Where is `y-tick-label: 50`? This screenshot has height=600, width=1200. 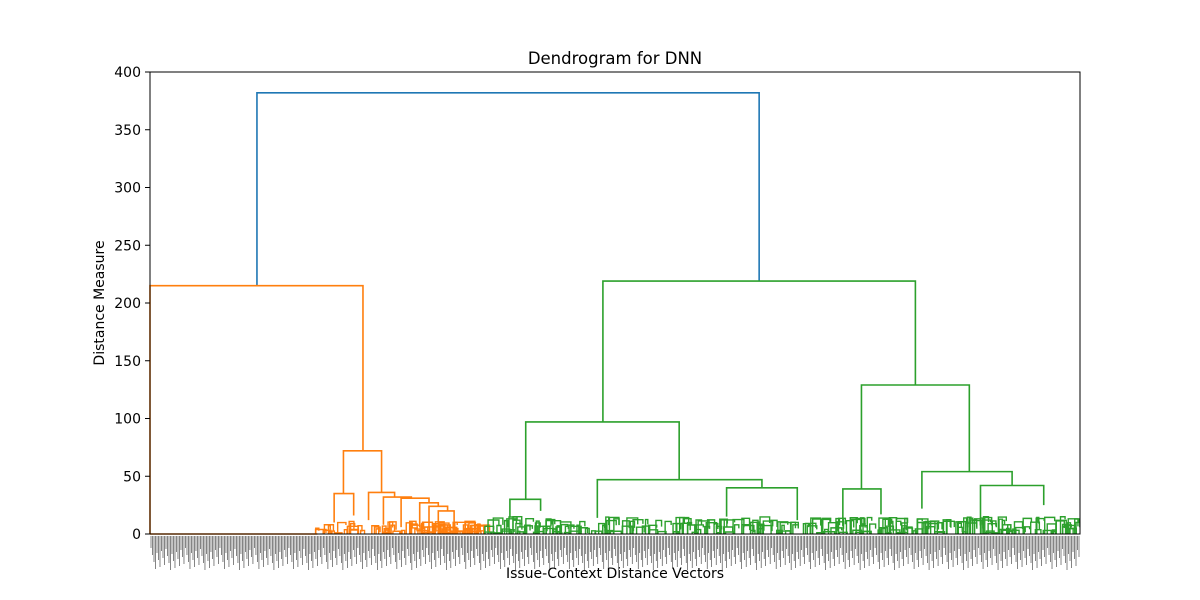 y-tick-label: 50 is located at coordinates (132, 477).